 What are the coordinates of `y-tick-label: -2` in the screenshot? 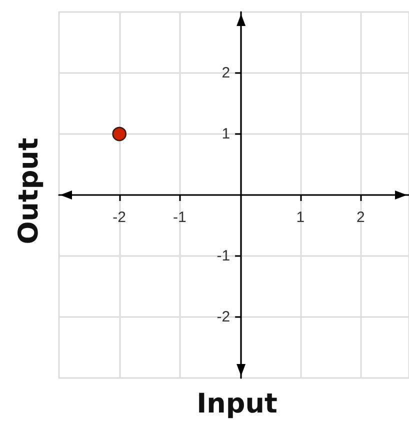 It's located at (223, 317).